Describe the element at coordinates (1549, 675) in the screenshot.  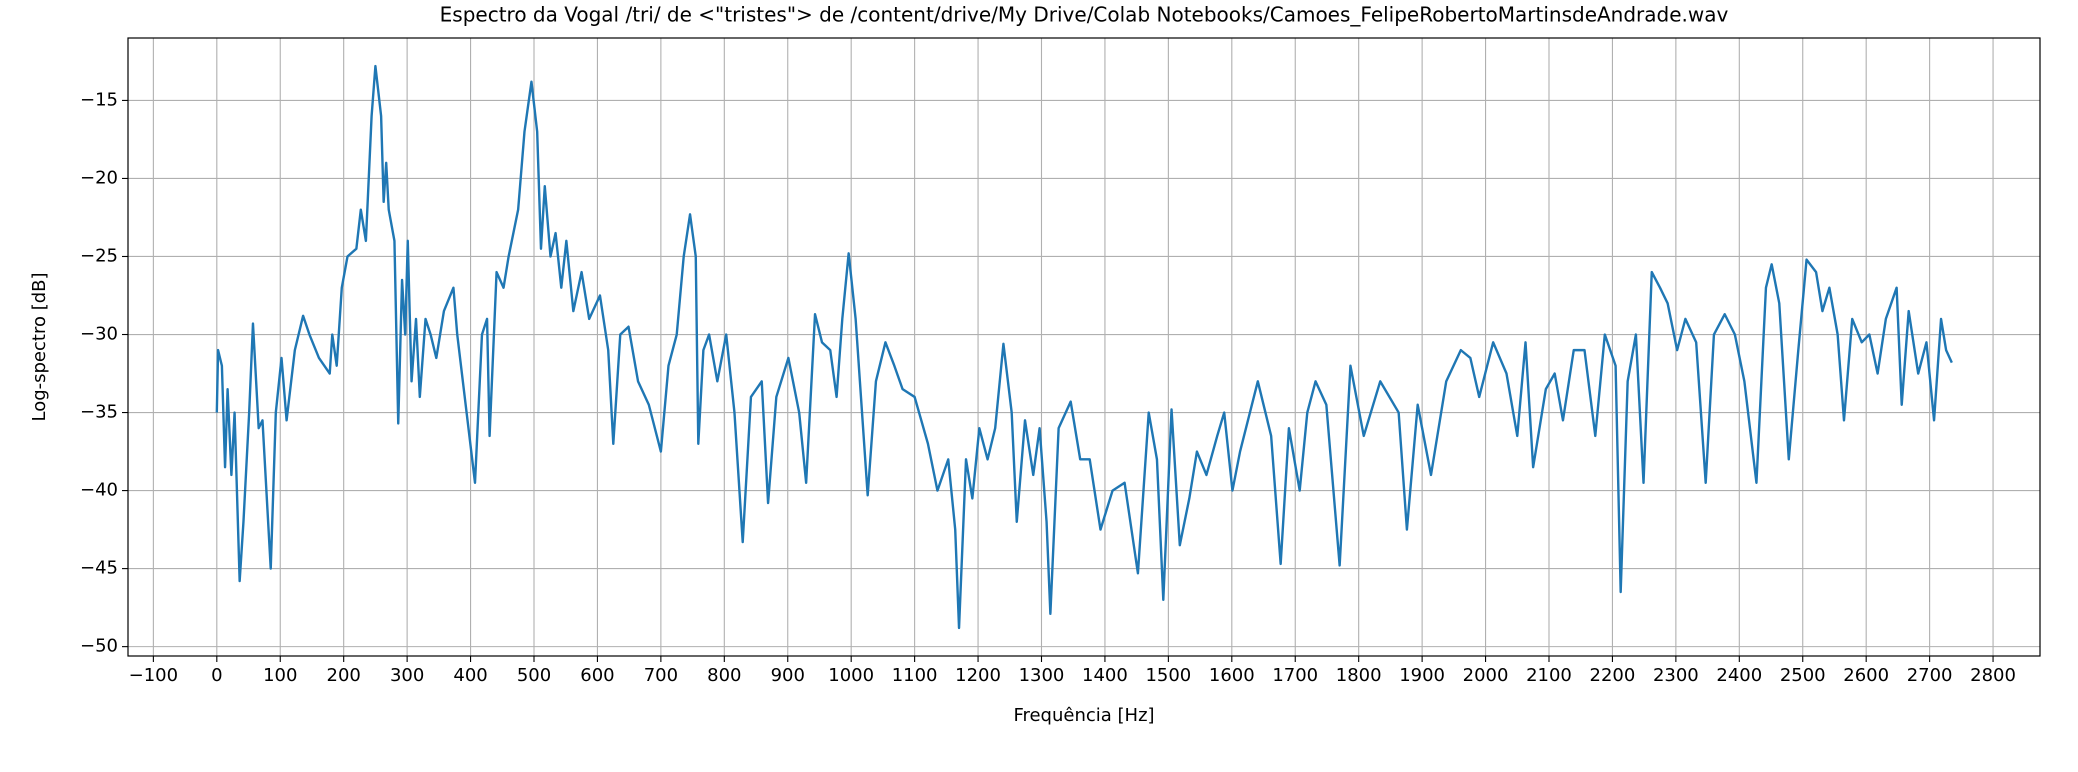
I see `x-tick-label: 2100` at that location.